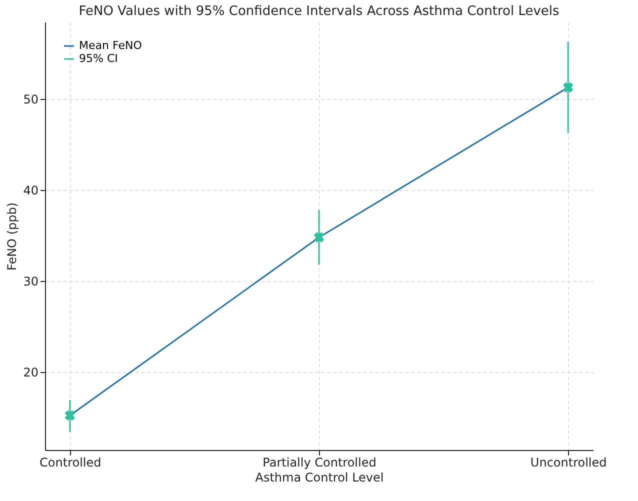 Image resolution: width=638 pixels, height=501 pixels. I want to click on y-tick-label: 50, so click(30, 99).